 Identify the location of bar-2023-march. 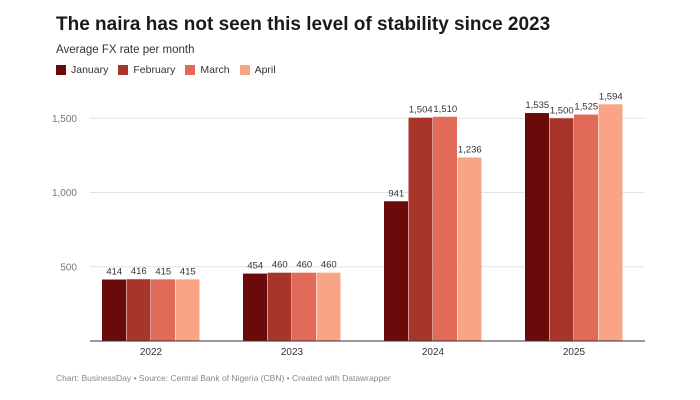
(304, 306).